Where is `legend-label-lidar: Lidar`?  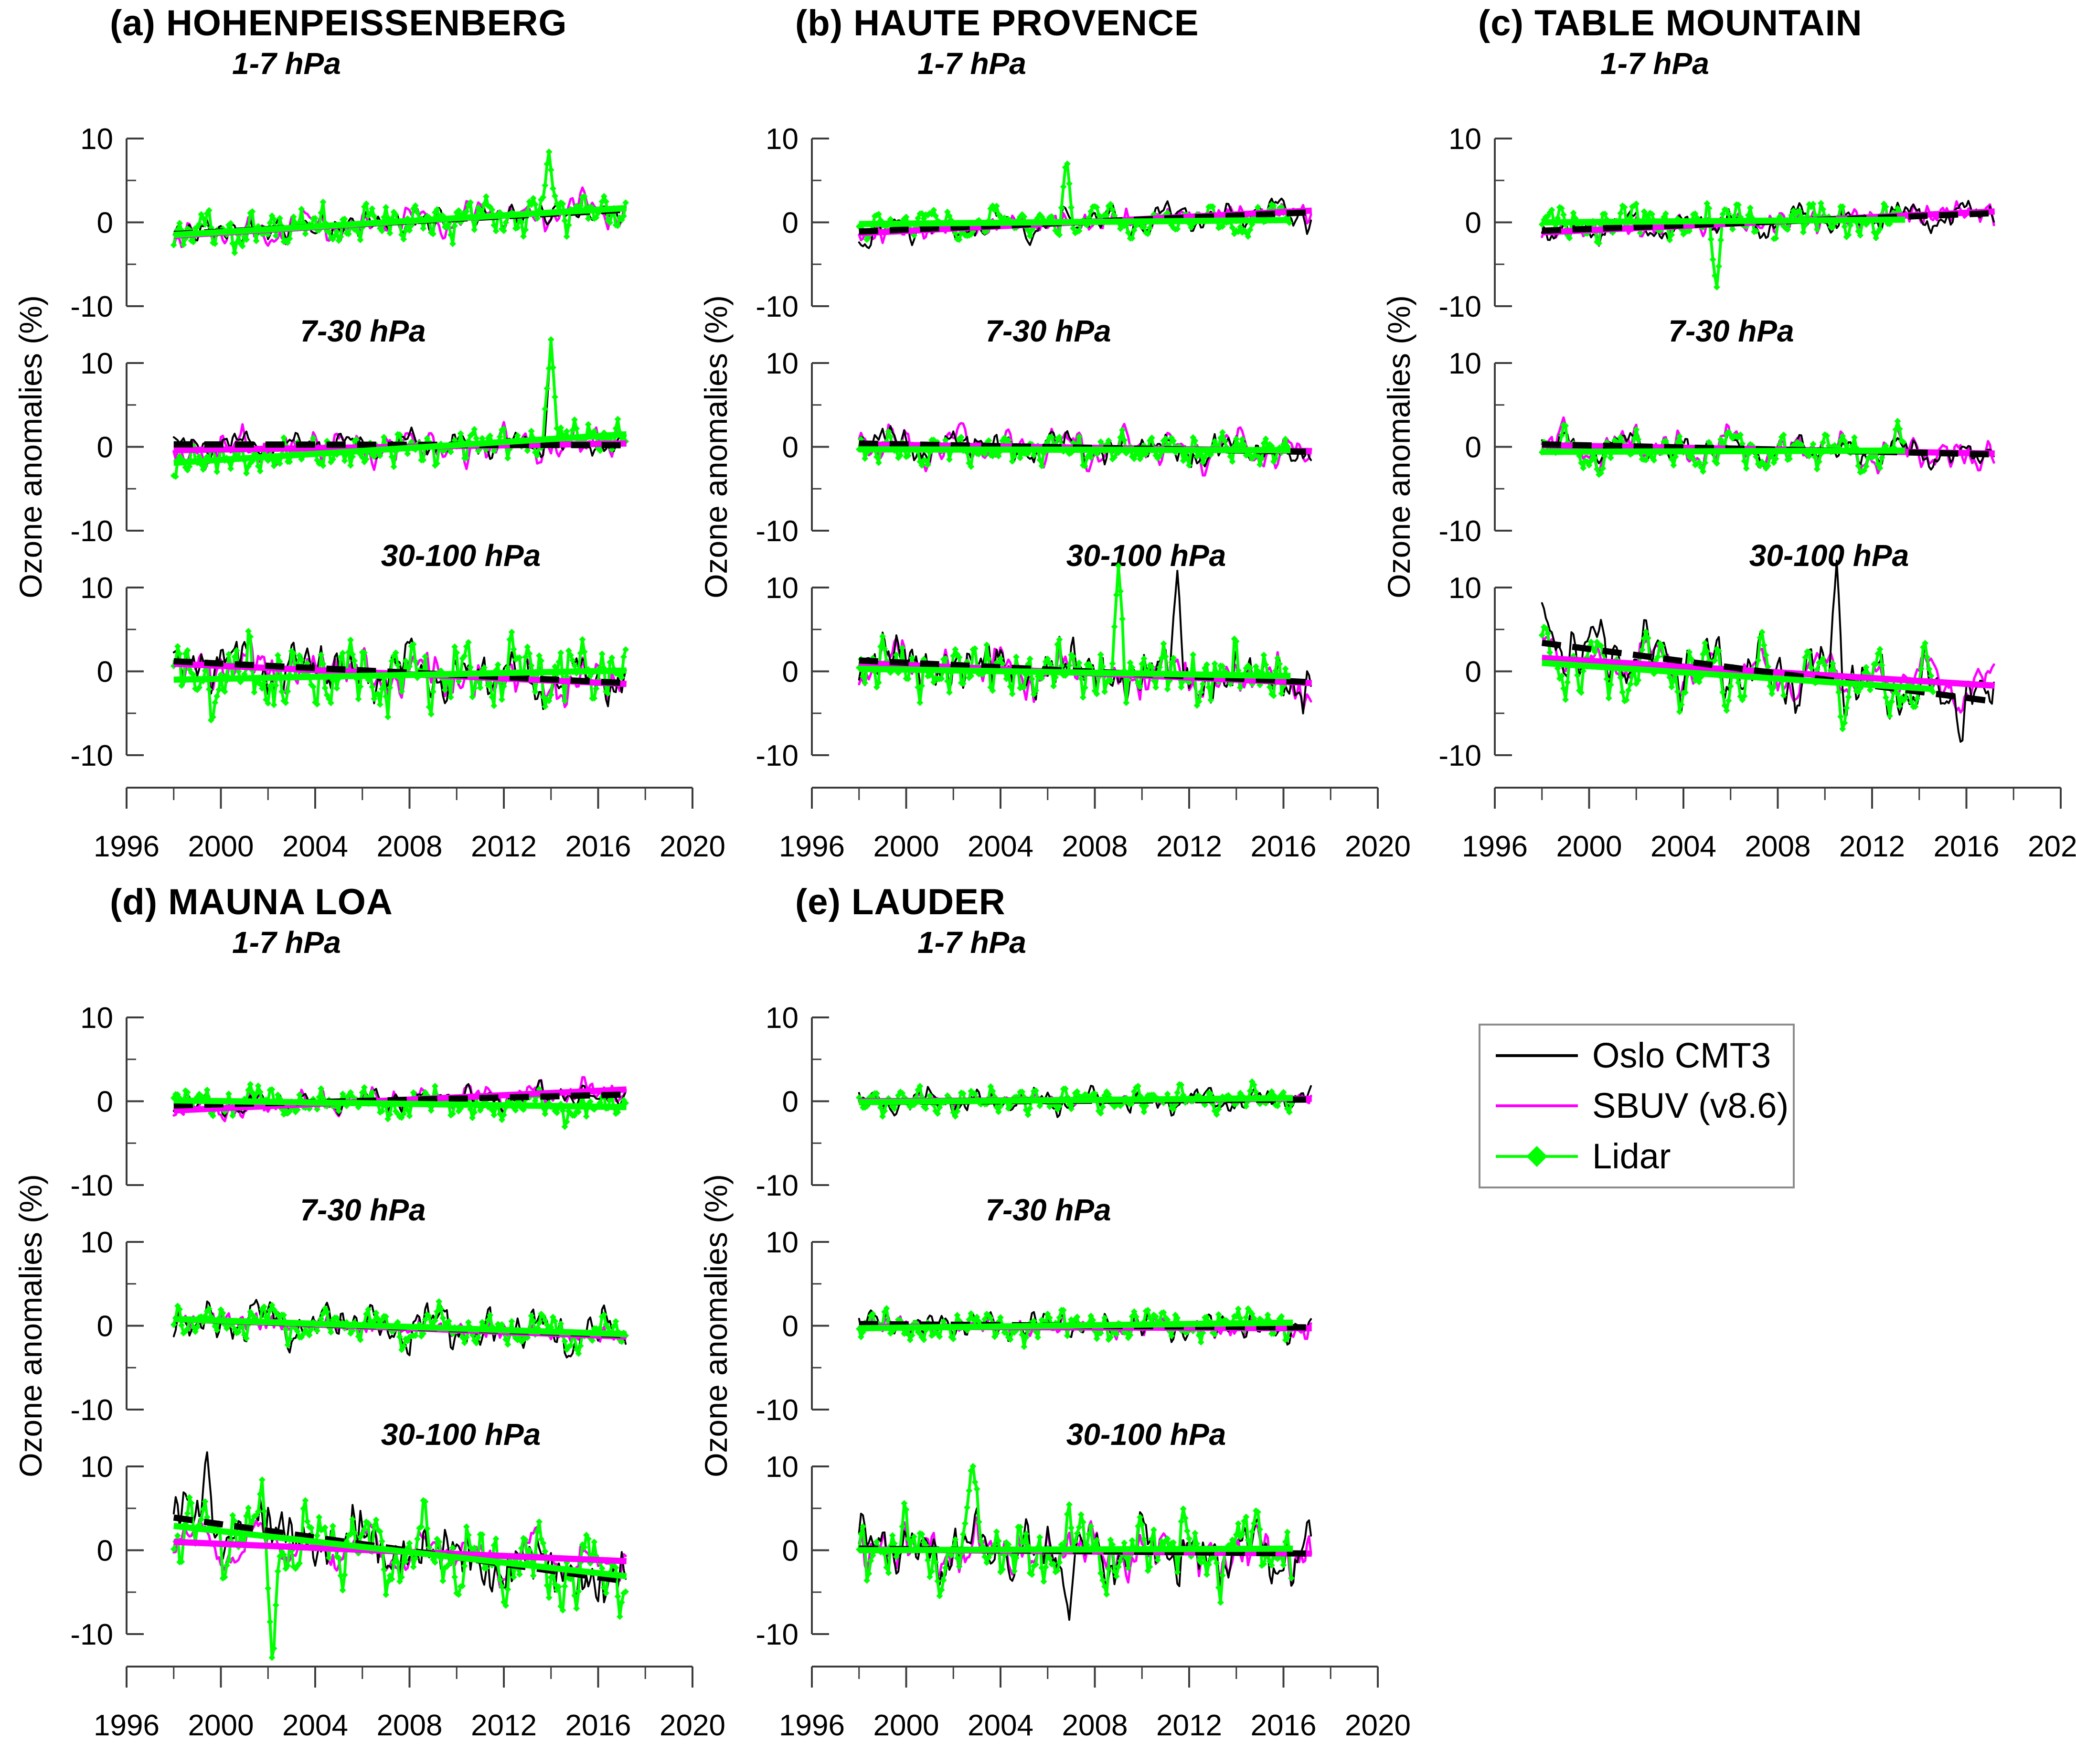 legend-label-lidar: Lidar is located at coordinates (1632, 1156).